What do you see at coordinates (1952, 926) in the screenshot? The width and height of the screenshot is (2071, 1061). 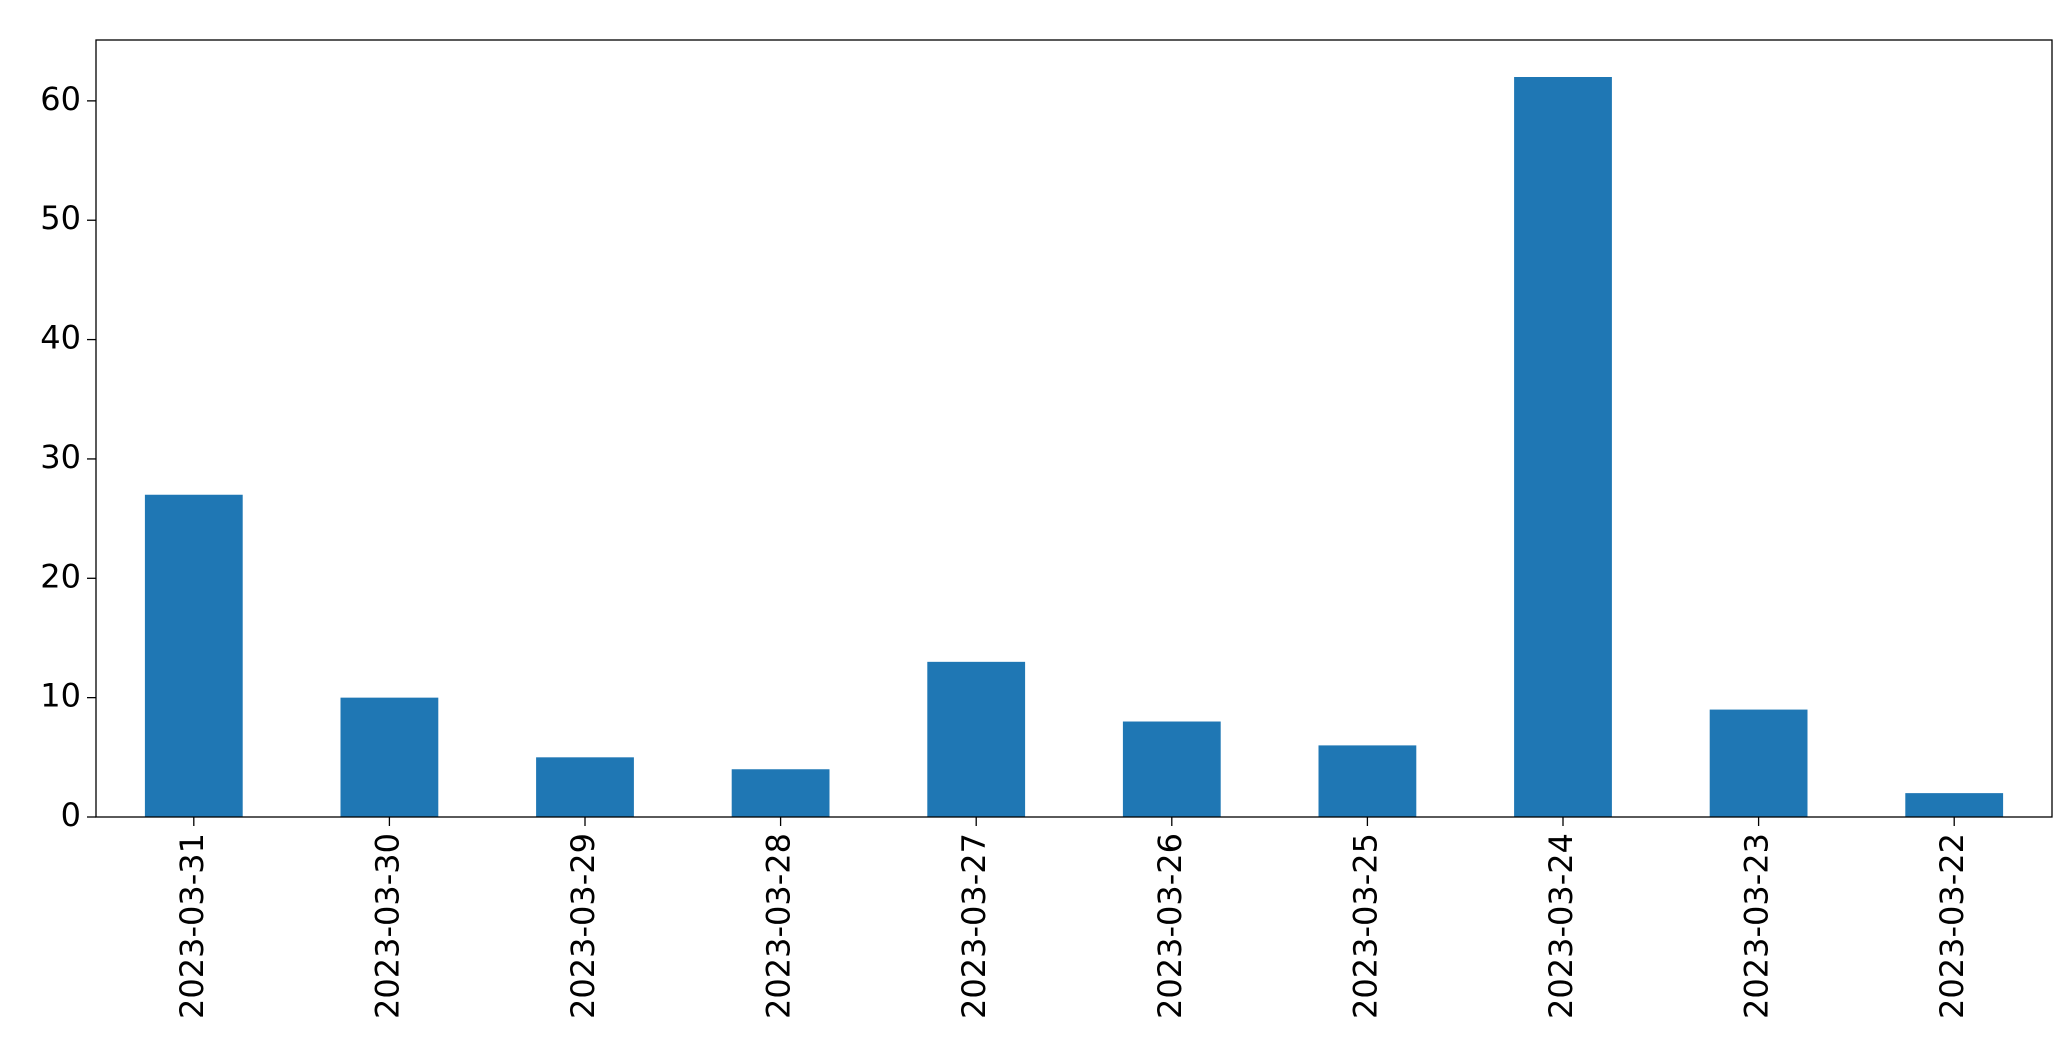 I see `x-tick-label: 2023-03-22` at bounding box center [1952, 926].